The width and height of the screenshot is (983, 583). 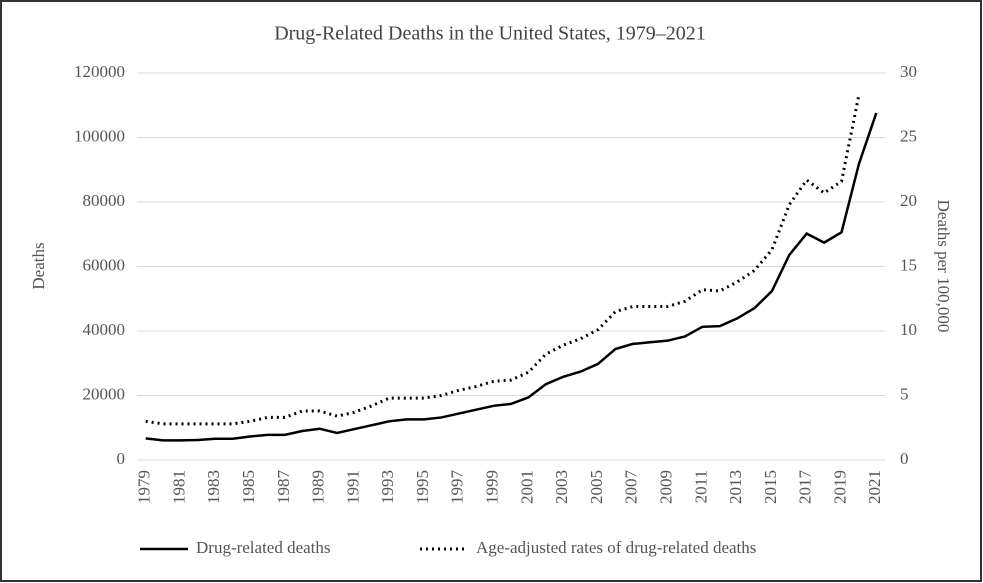 What do you see at coordinates (178, 487) in the screenshot?
I see `x-tick-label: 1981` at bounding box center [178, 487].